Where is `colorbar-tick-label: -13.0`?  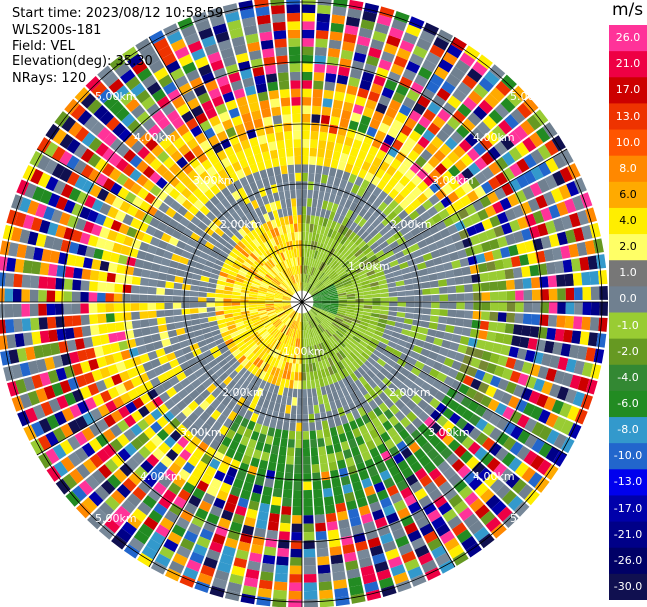 colorbar-tick-label: -13.0 is located at coordinates (628, 482).